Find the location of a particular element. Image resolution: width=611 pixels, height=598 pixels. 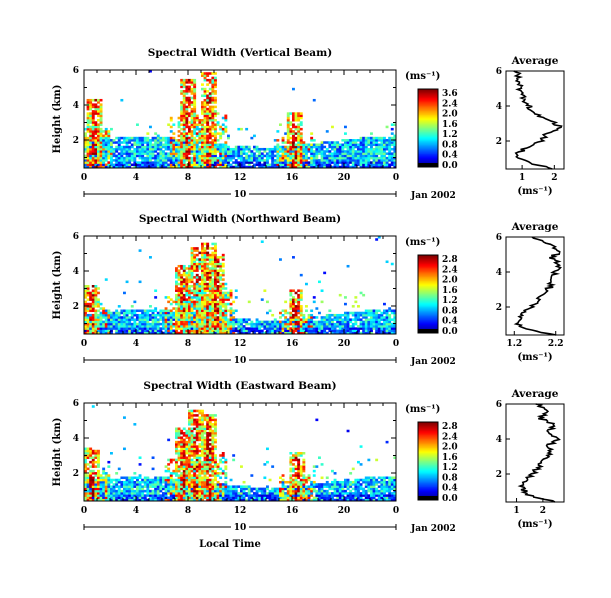

y-tick-label: 6 is located at coordinates (76, 71).